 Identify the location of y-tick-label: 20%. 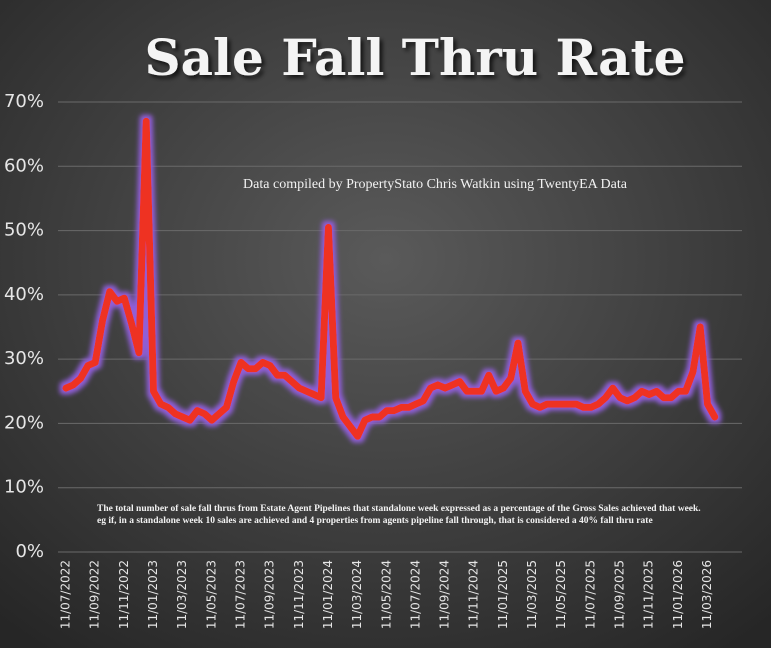
(24, 422).